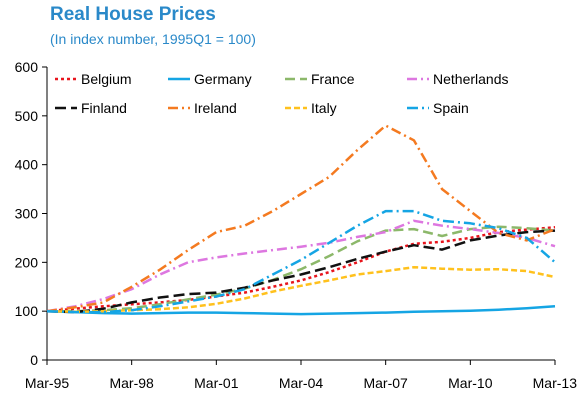 This screenshot has height=401, width=578. Describe the element at coordinates (223, 79) in the screenshot. I see `legend-label-germany: Germany` at that location.